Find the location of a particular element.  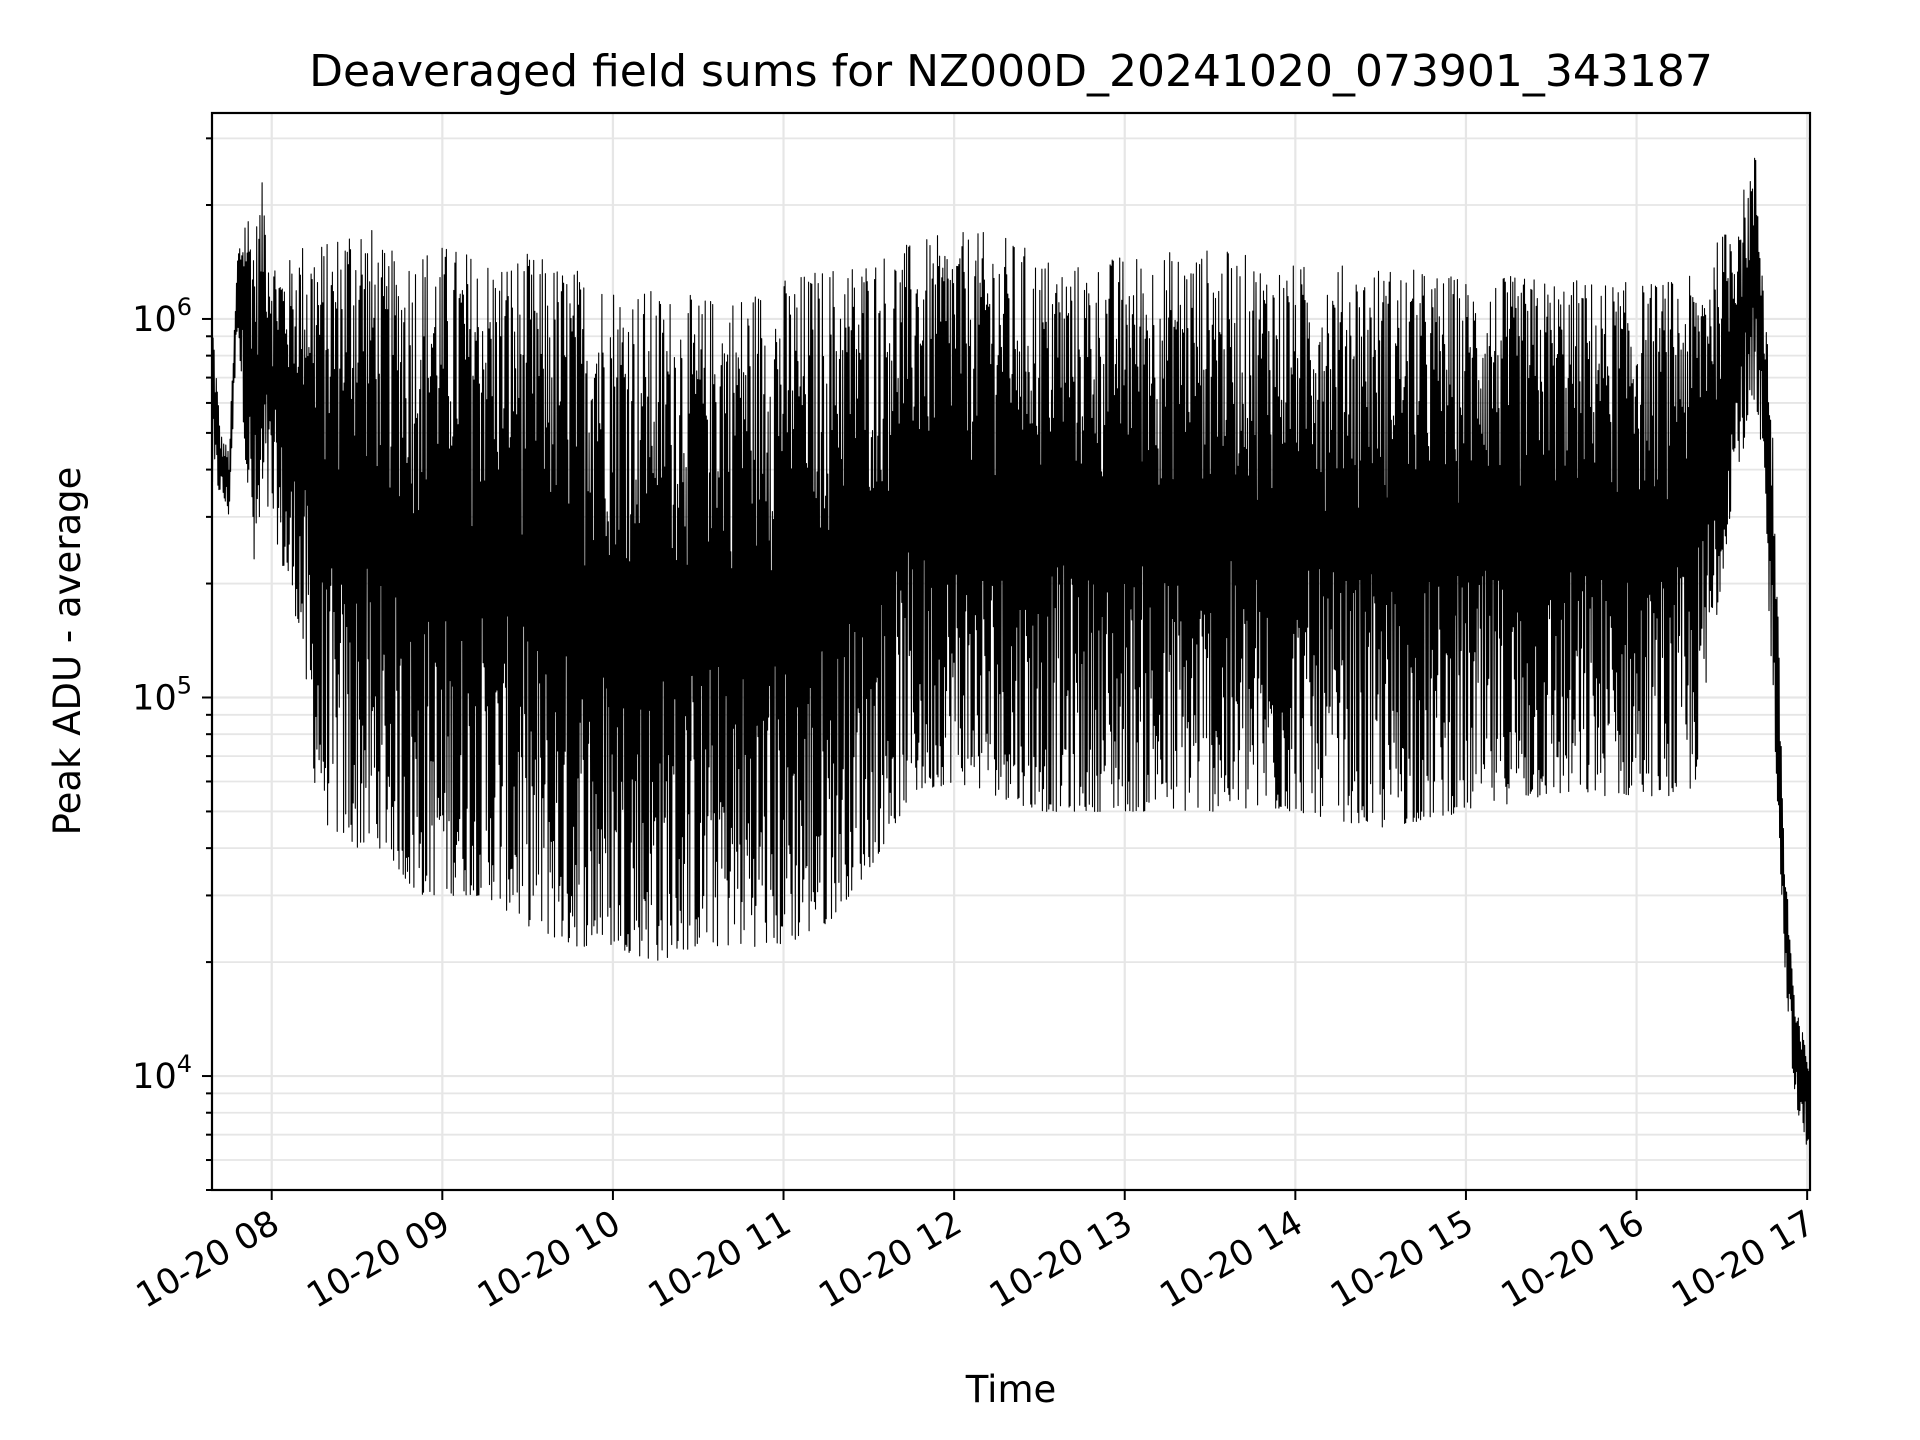

x-tick-label: 10-20 12 is located at coordinates (890, 1259).